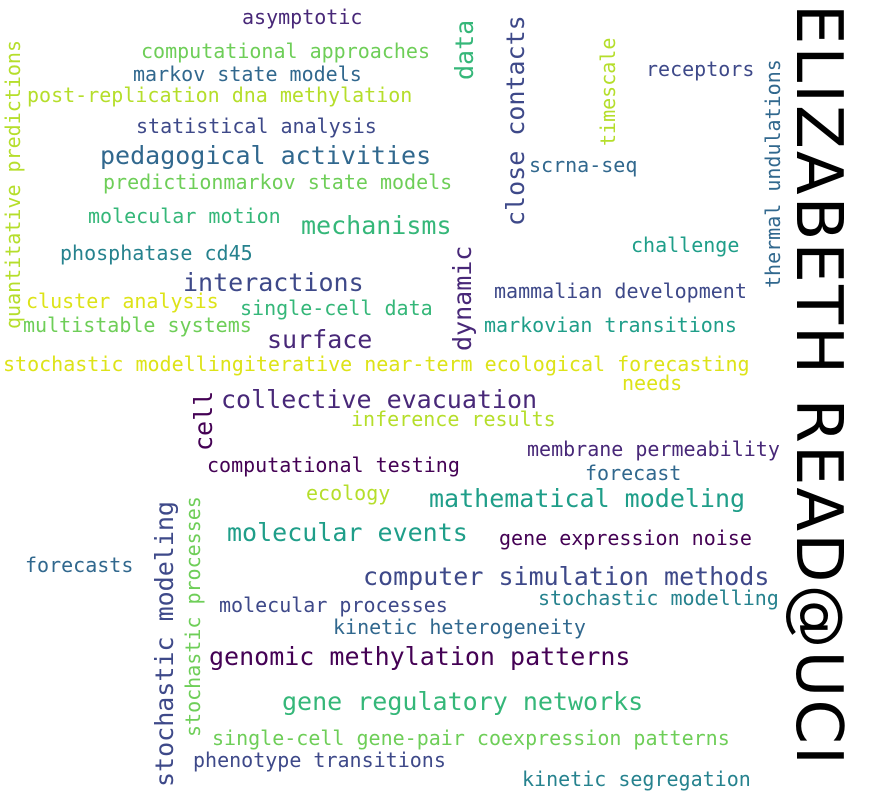  Describe the element at coordinates (336, 308) in the screenshot. I see `word-single-cell-data: single-cell data` at that location.